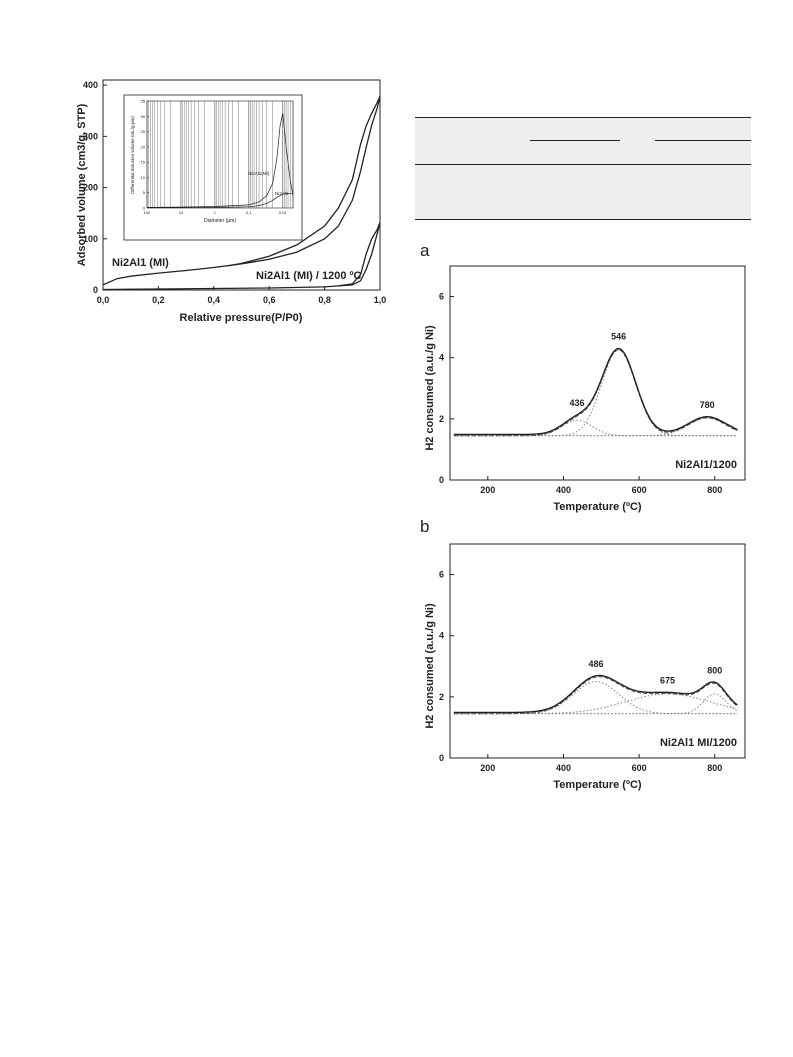 The image size is (793, 1057). What do you see at coordinates (220, 221) in the screenshot?
I see `inset-x-label: Diameter (µm)` at bounding box center [220, 221].